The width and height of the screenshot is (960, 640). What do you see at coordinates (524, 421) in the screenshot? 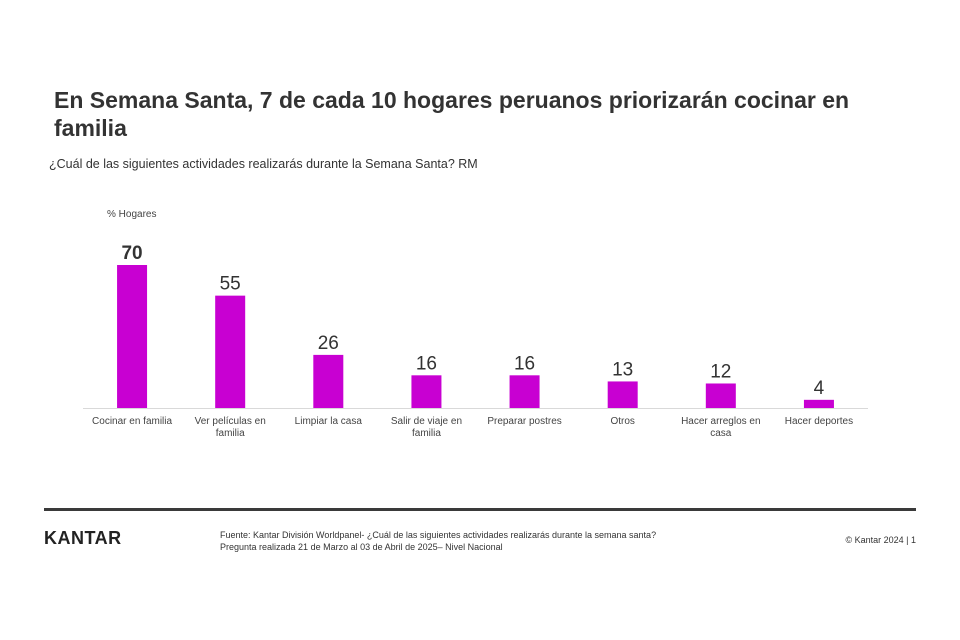
I see `category-label-5: Preparar postres` at bounding box center [524, 421].